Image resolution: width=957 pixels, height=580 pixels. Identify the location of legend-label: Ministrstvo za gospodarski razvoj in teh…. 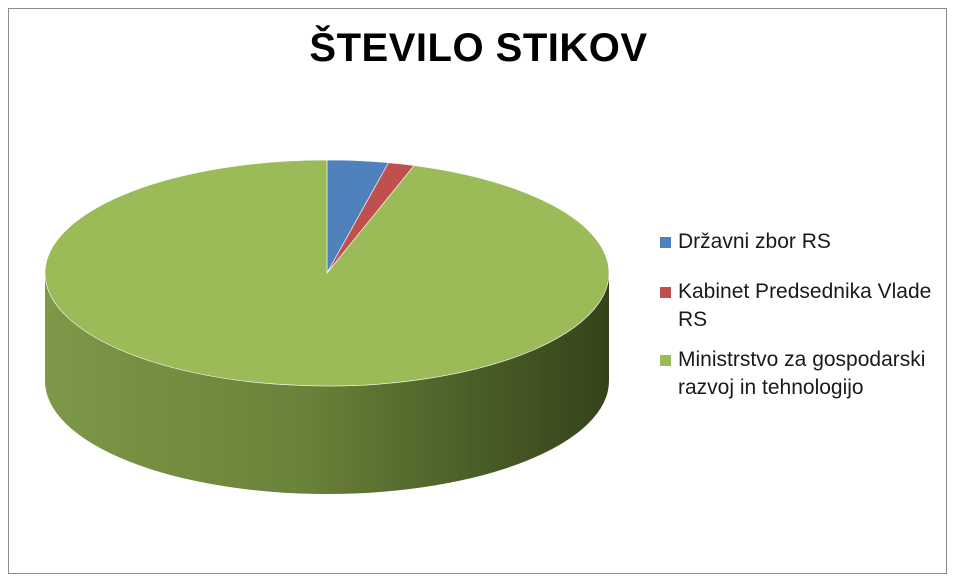
(802, 373).